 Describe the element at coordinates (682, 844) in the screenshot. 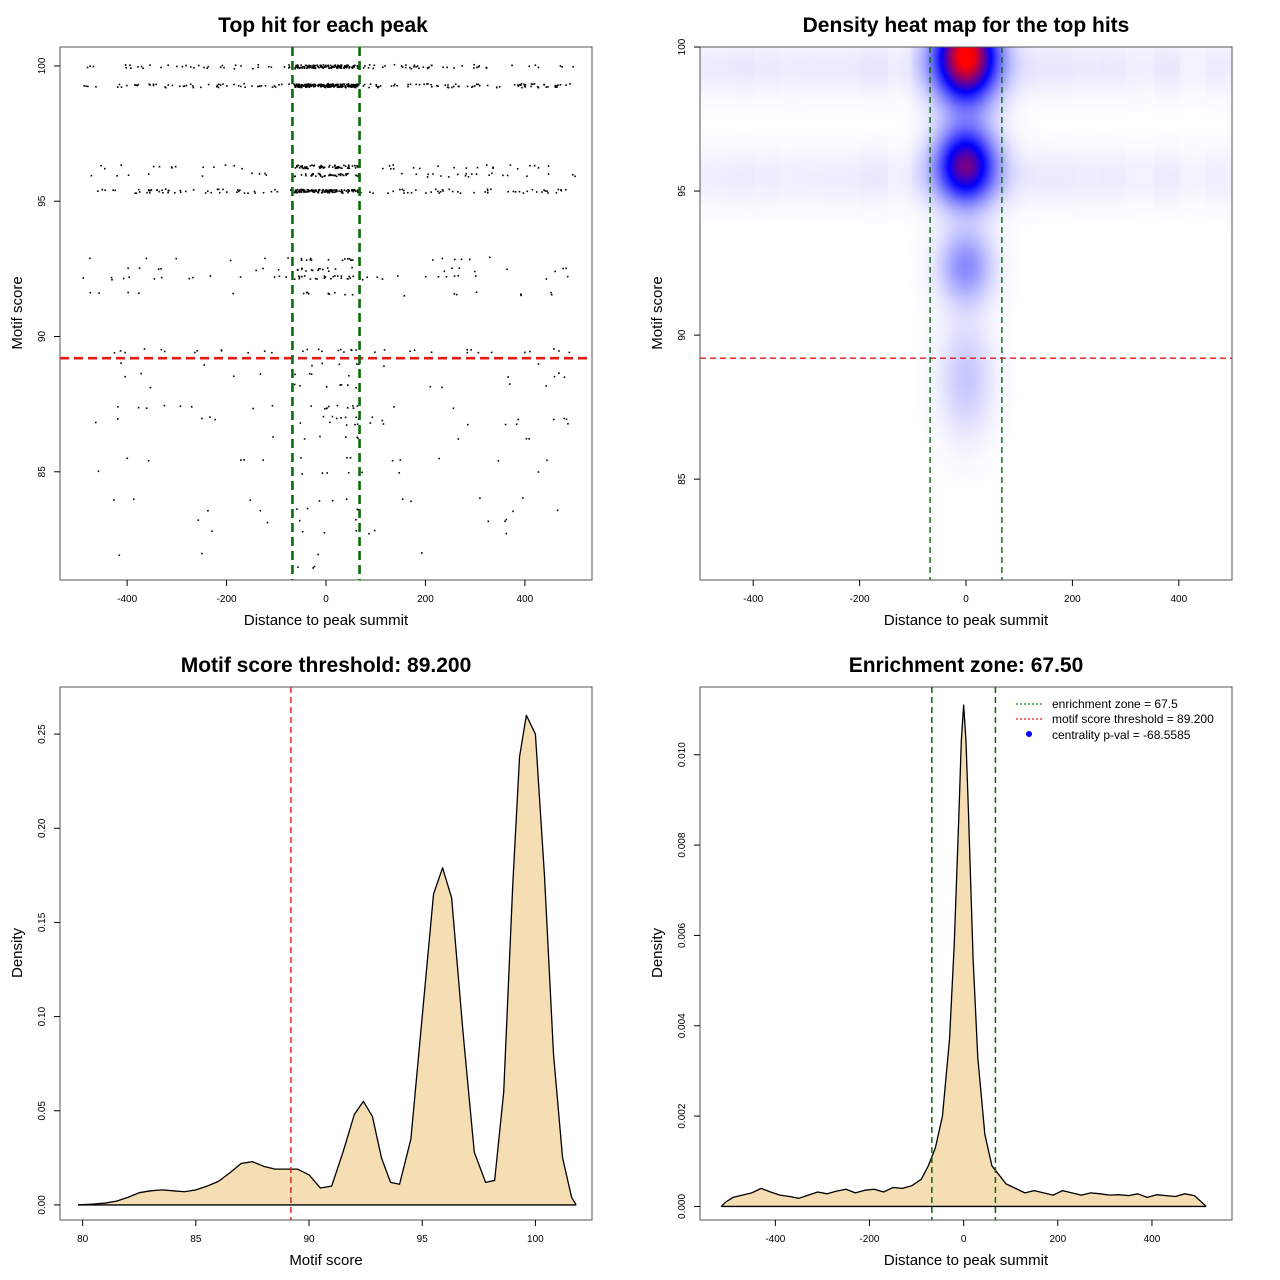

I see `y-tick-label: 0.008` at that location.